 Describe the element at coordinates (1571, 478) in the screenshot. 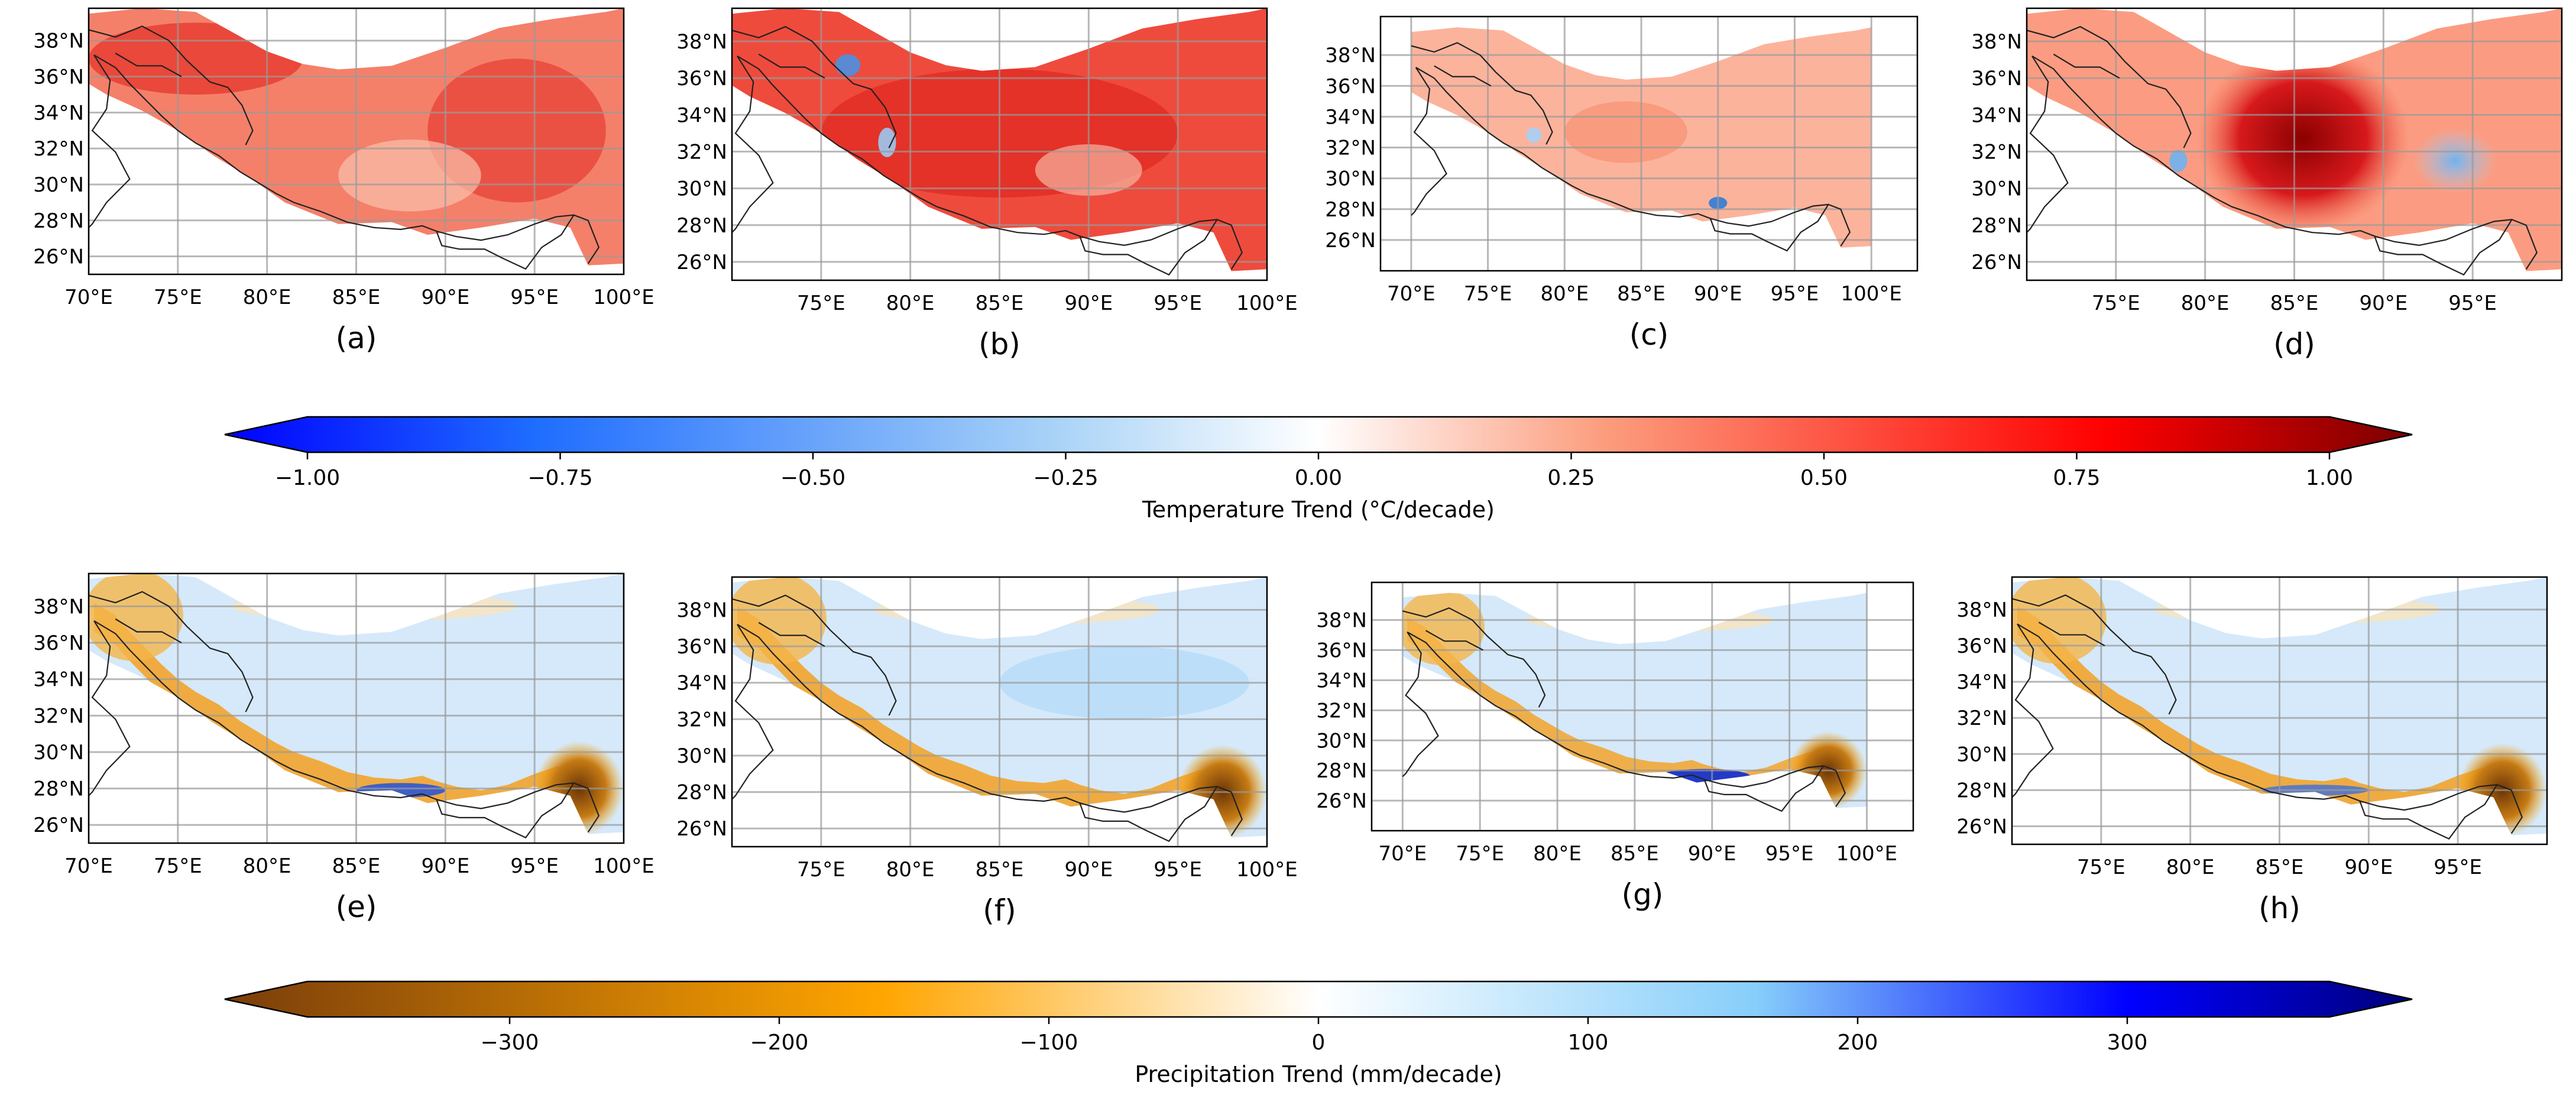

I see `colorbar-tick-label: 0.25` at that location.